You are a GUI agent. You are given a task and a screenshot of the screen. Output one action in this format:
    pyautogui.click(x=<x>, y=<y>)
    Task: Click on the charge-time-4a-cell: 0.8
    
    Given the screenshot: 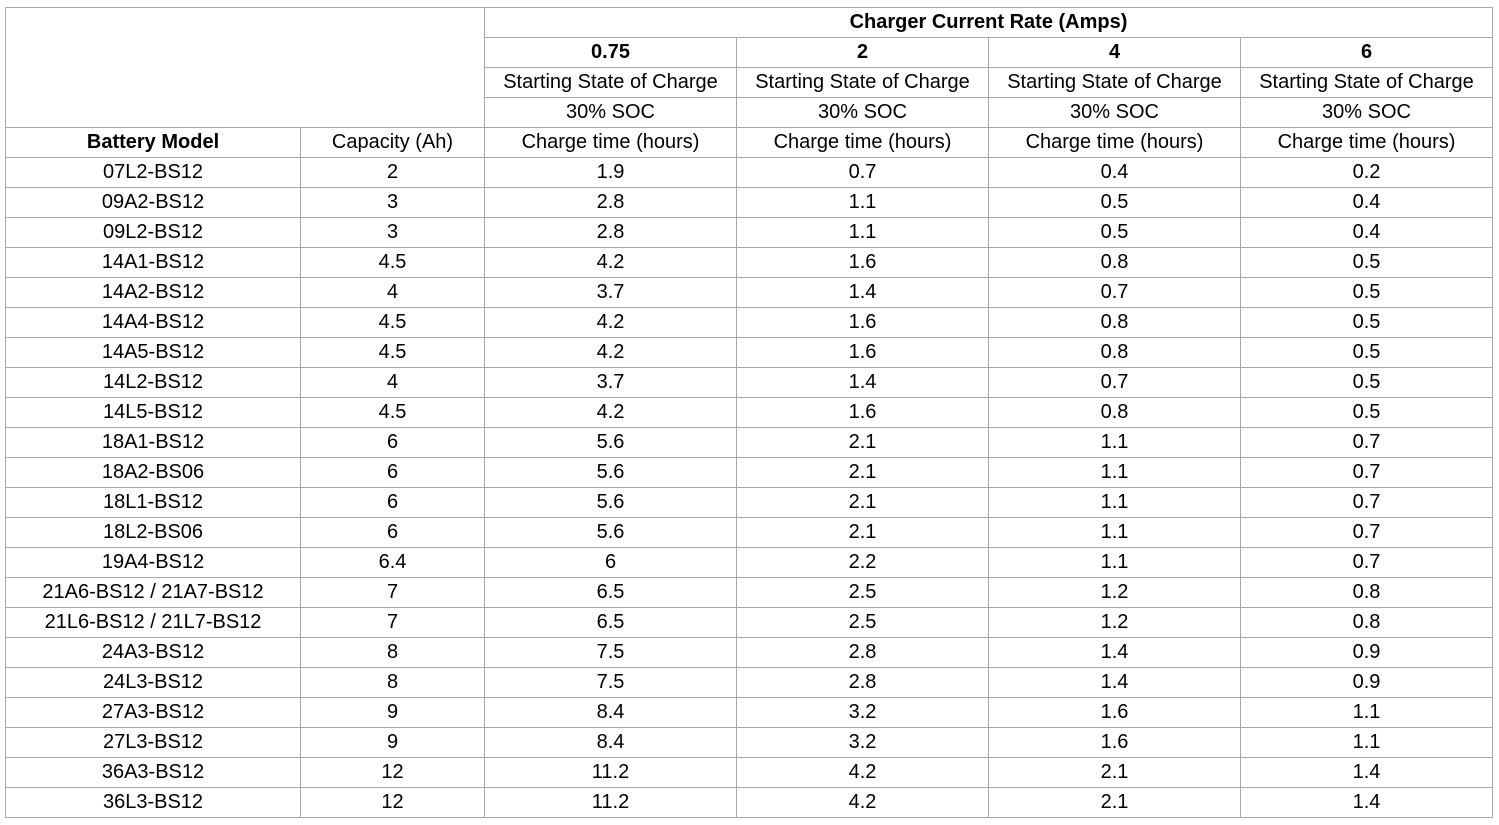 What is the action you would take?
    pyautogui.click(x=1114, y=352)
    